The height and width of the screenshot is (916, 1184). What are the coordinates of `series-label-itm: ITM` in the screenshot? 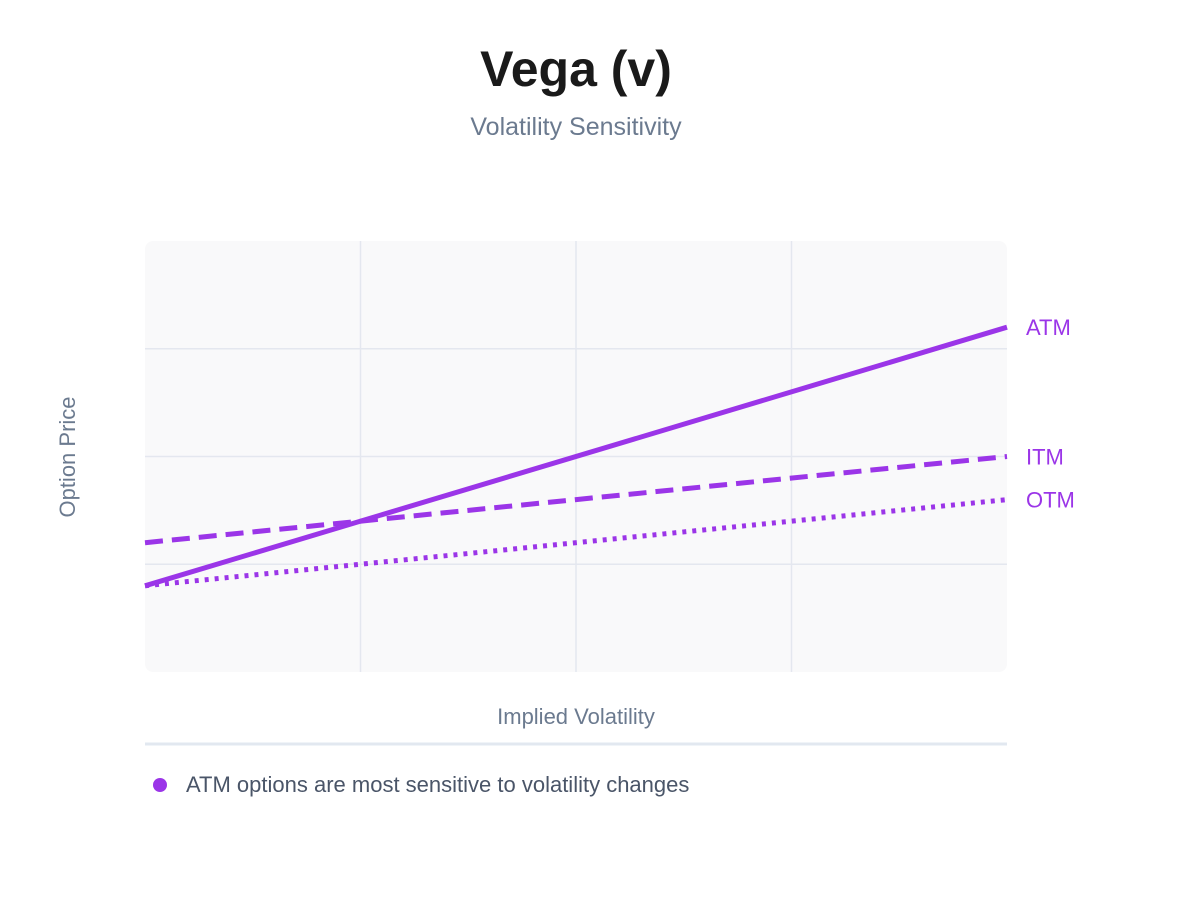 It's located at (1045, 457).